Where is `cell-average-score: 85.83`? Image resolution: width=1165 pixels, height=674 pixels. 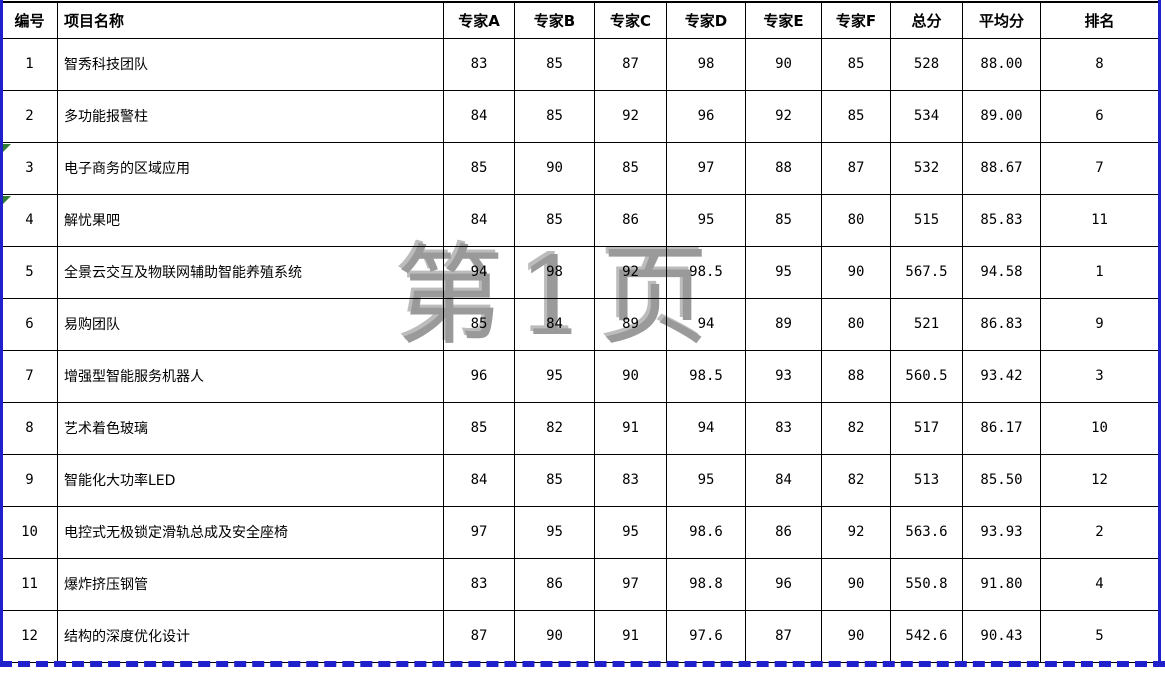
cell-average-score: 85.83 is located at coordinates (1001, 220).